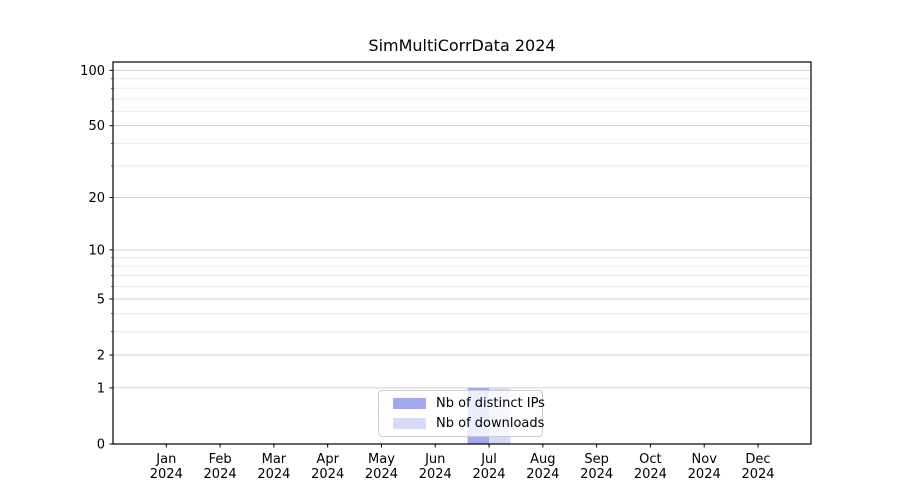  What do you see at coordinates (96, 250) in the screenshot?
I see `y-tick-label: 10` at bounding box center [96, 250].